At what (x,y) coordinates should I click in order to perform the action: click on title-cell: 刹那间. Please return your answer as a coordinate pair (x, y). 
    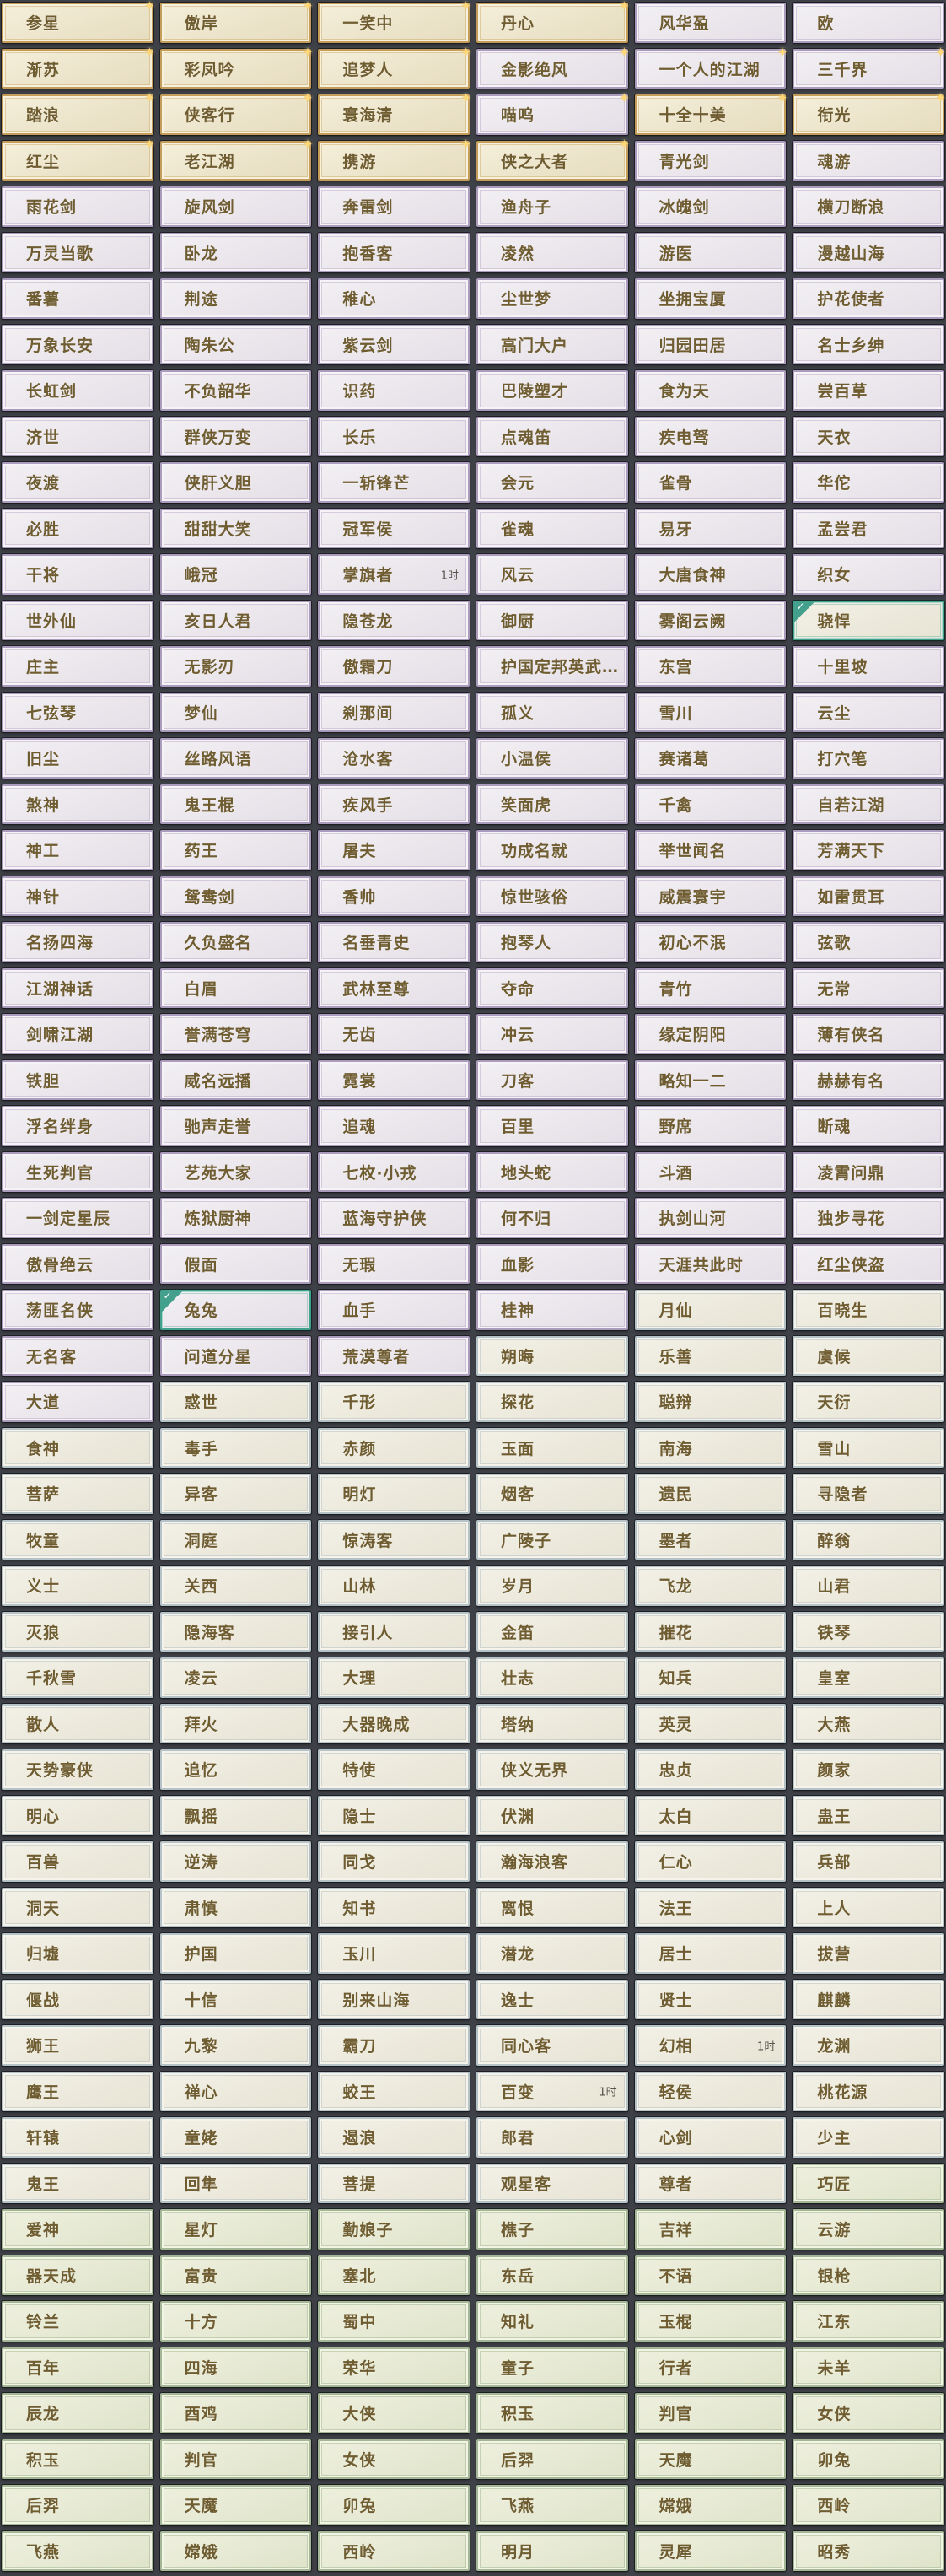
    Looking at the image, I should click on (394, 712).